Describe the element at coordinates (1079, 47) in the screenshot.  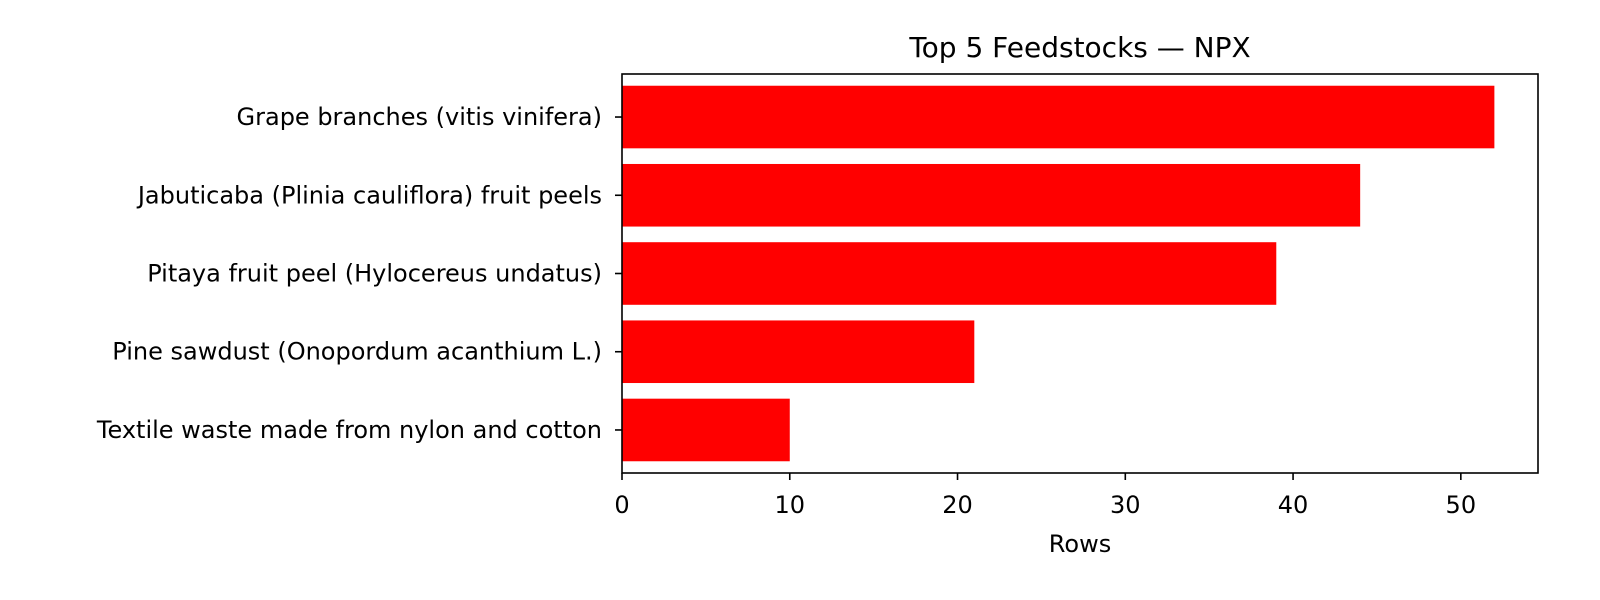
I see `chart-title: Top 5 Feedstocks — NPX` at that location.